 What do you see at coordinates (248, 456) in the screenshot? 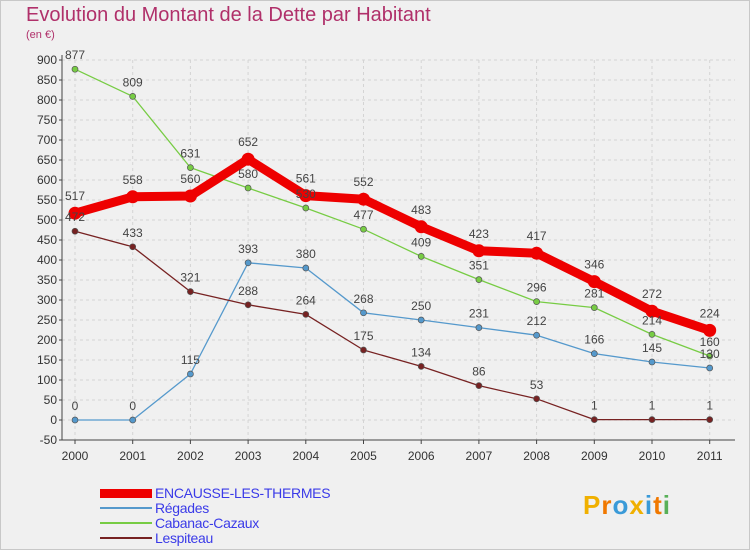
I see `x-tick-label: 2003` at bounding box center [248, 456].